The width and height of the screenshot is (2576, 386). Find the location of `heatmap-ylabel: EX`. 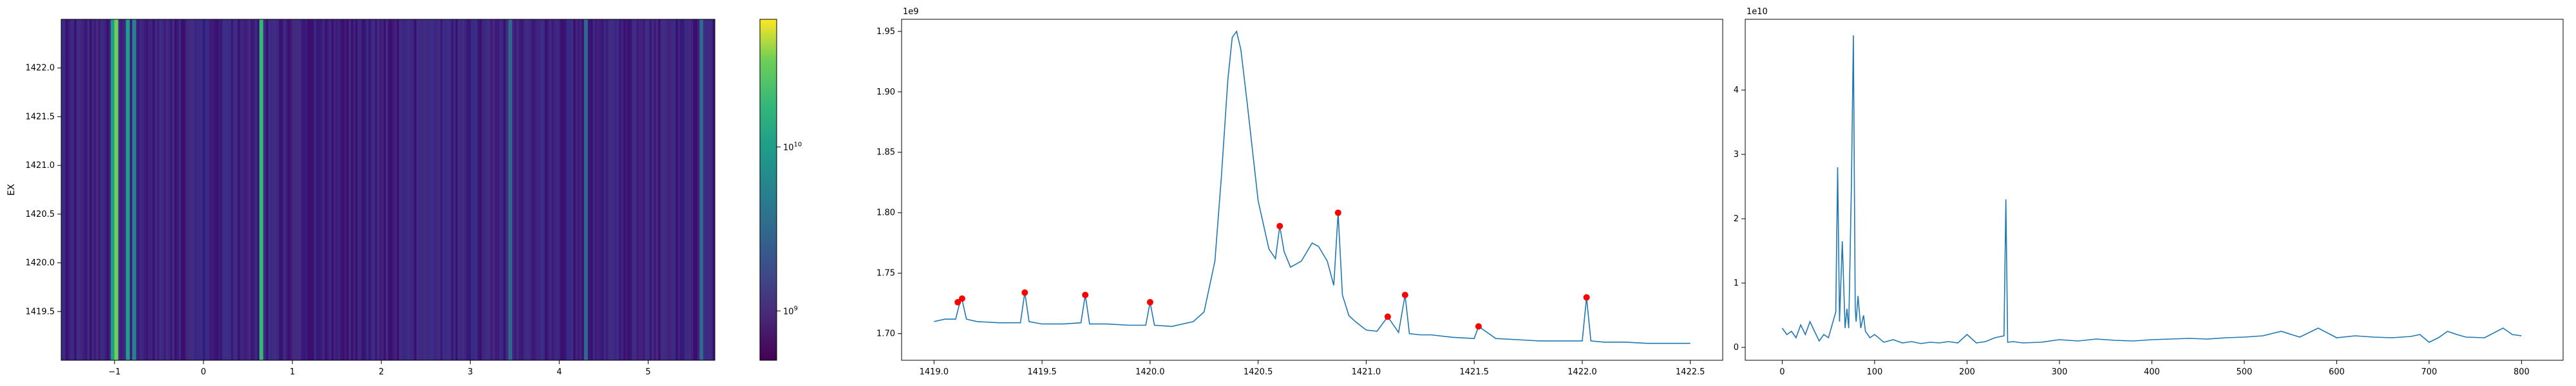

heatmap-ylabel: EX is located at coordinates (11, 189).